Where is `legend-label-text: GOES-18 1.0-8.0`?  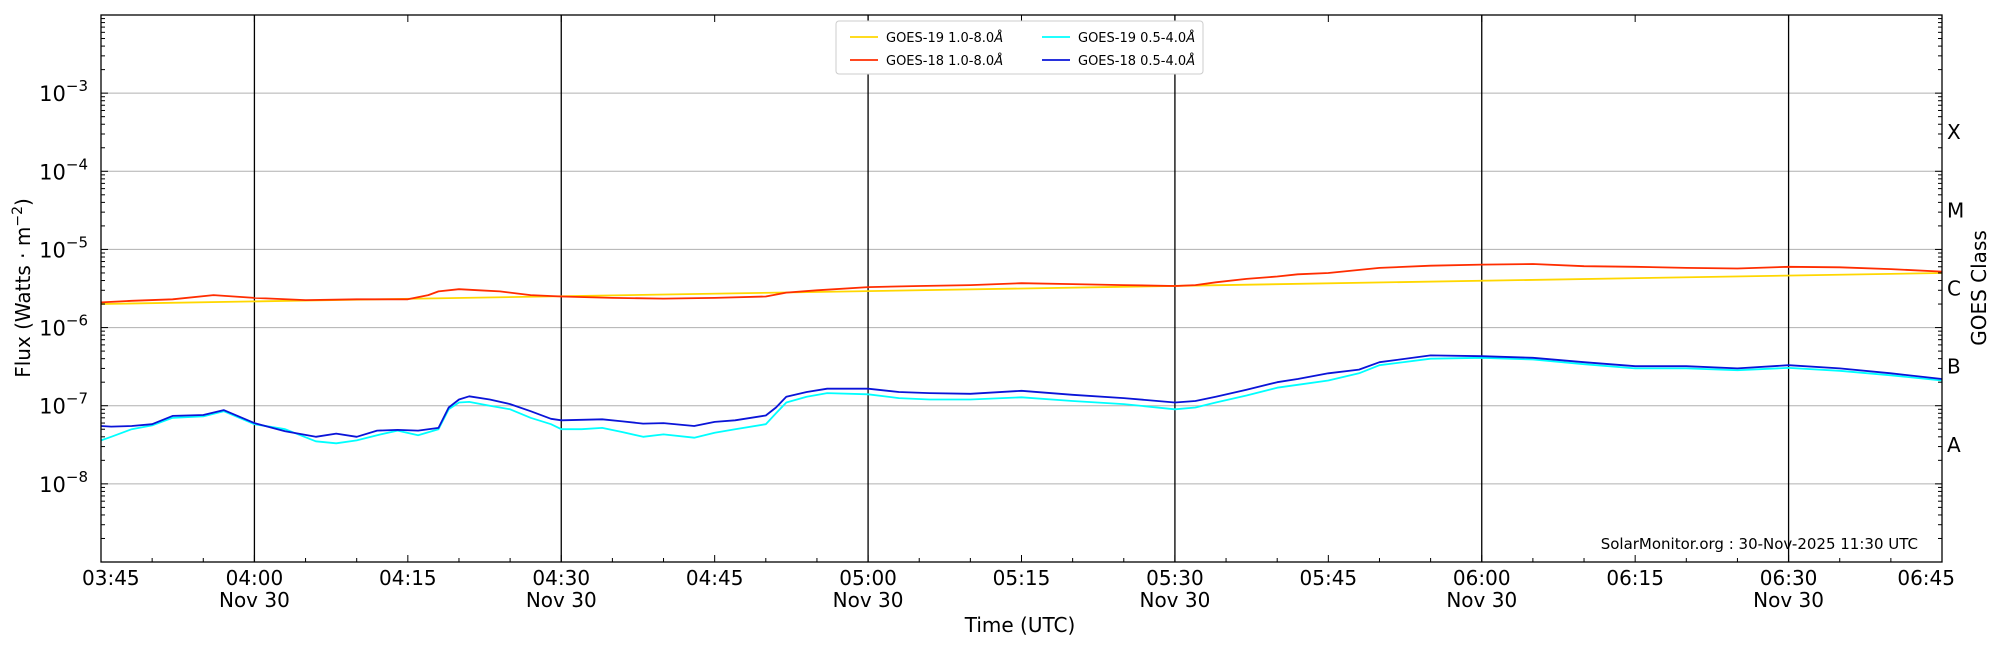
legend-label-text: GOES-18 1.0-8.0 is located at coordinates (940, 61).